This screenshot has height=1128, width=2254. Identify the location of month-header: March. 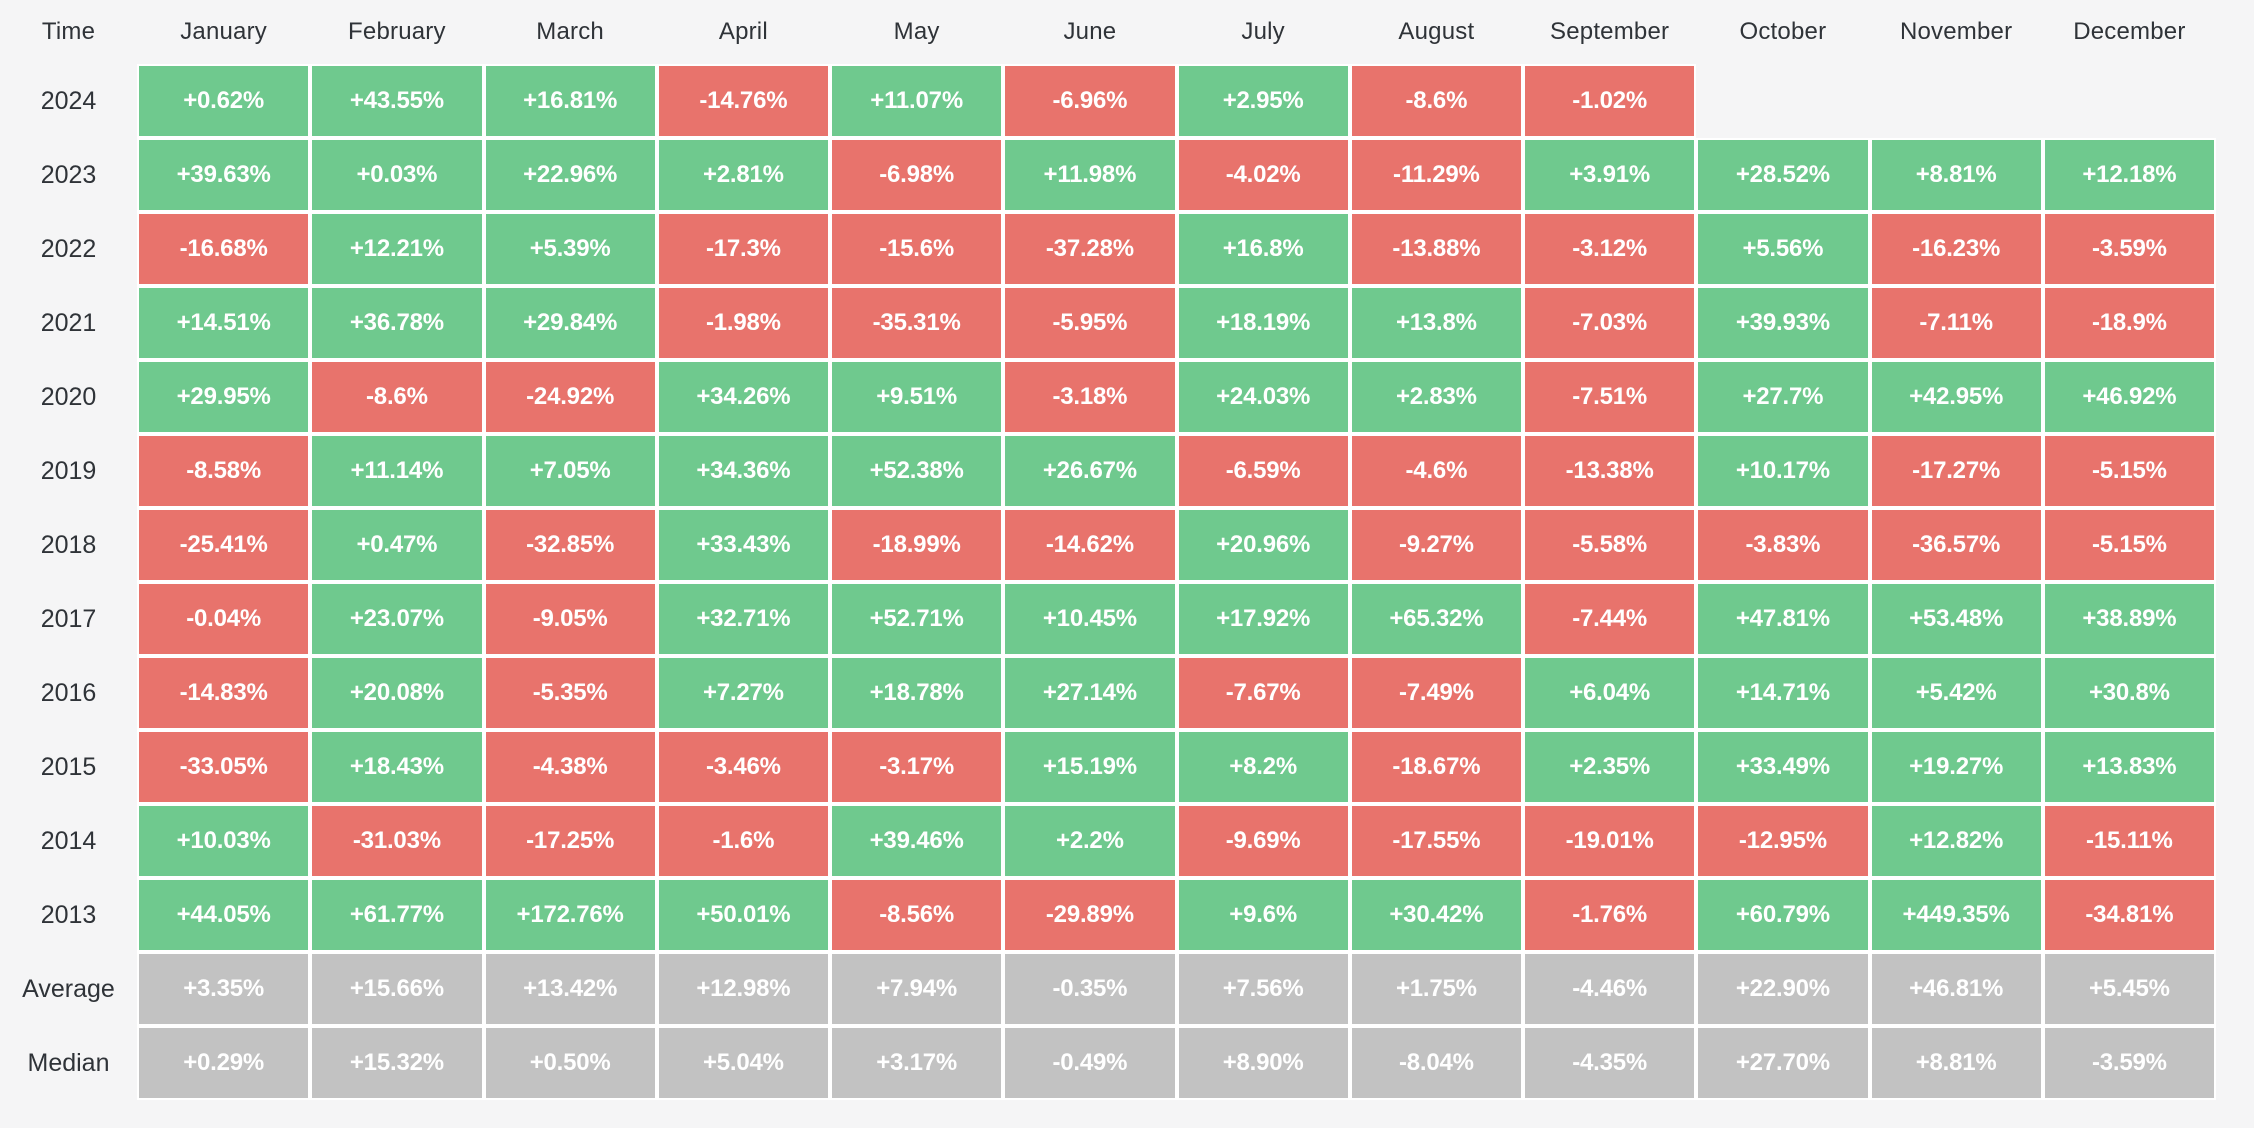
(570, 31).